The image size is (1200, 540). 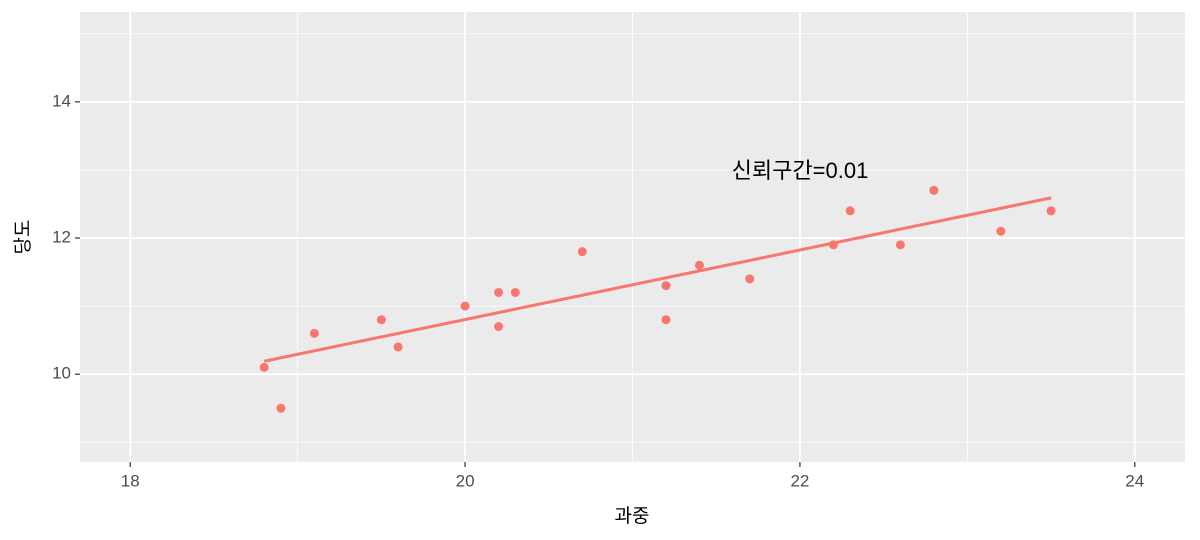 What do you see at coordinates (465, 480) in the screenshot?
I see `x-tick-label: 20` at bounding box center [465, 480].